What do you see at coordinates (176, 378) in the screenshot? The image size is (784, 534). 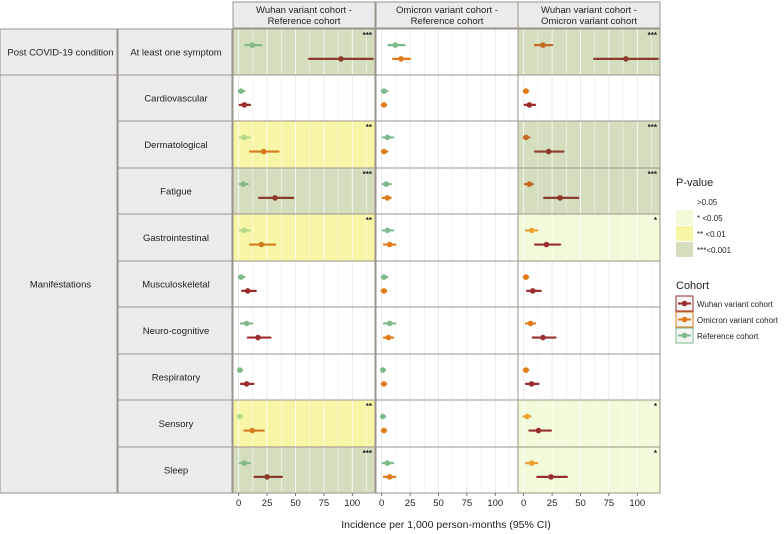 I see `row-label: Respiratory` at bounding box center [176, 378].